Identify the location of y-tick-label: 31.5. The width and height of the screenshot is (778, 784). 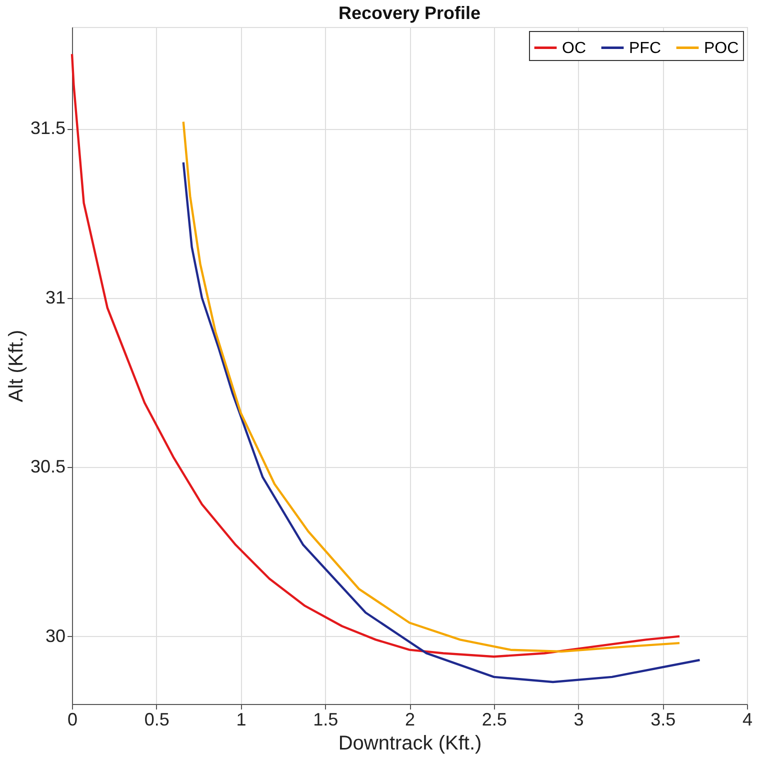
(48, 128).